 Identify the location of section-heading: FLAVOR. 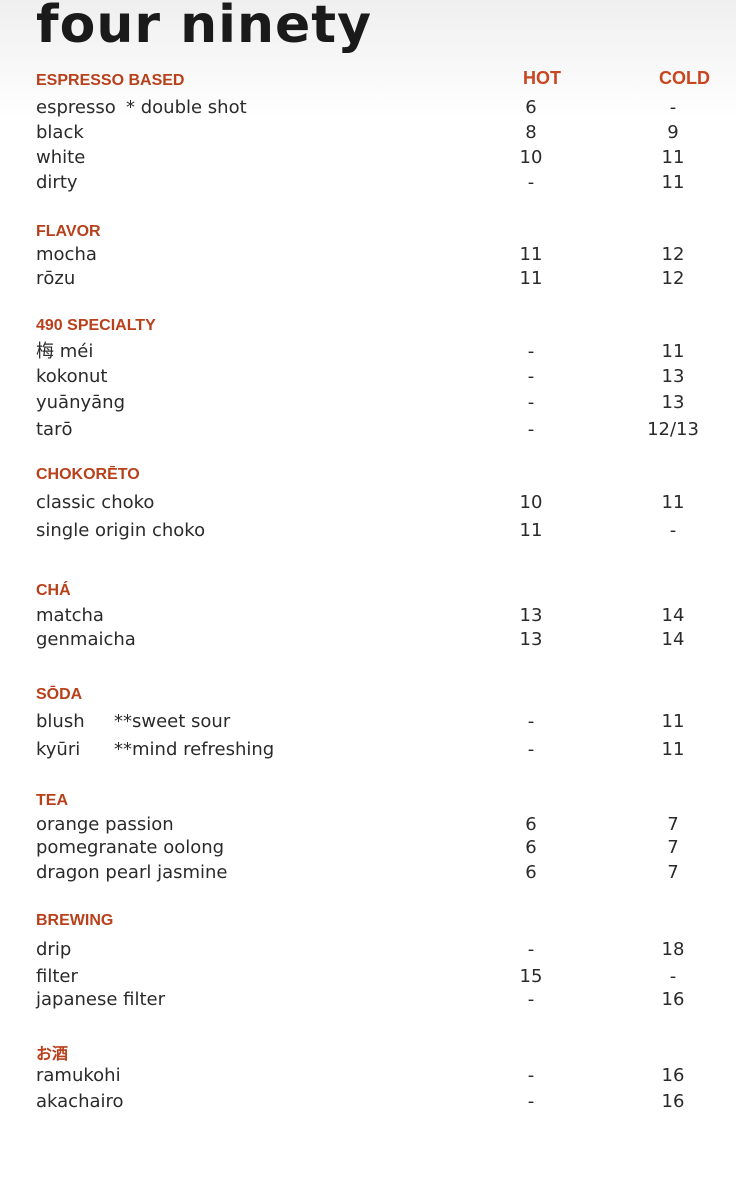
(68, 231).